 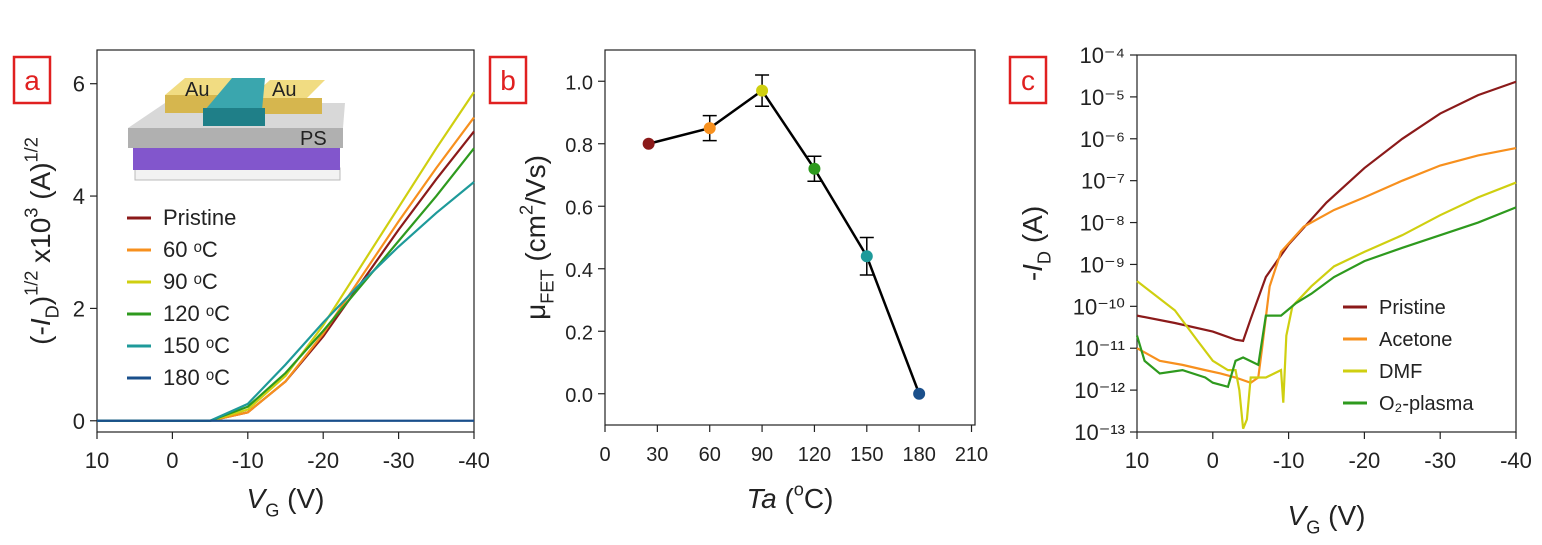 What do you see at coordinates (1137, 460) in the screenshot?
I see `x-tick-label: 10` at bounding box center [1137, 460].